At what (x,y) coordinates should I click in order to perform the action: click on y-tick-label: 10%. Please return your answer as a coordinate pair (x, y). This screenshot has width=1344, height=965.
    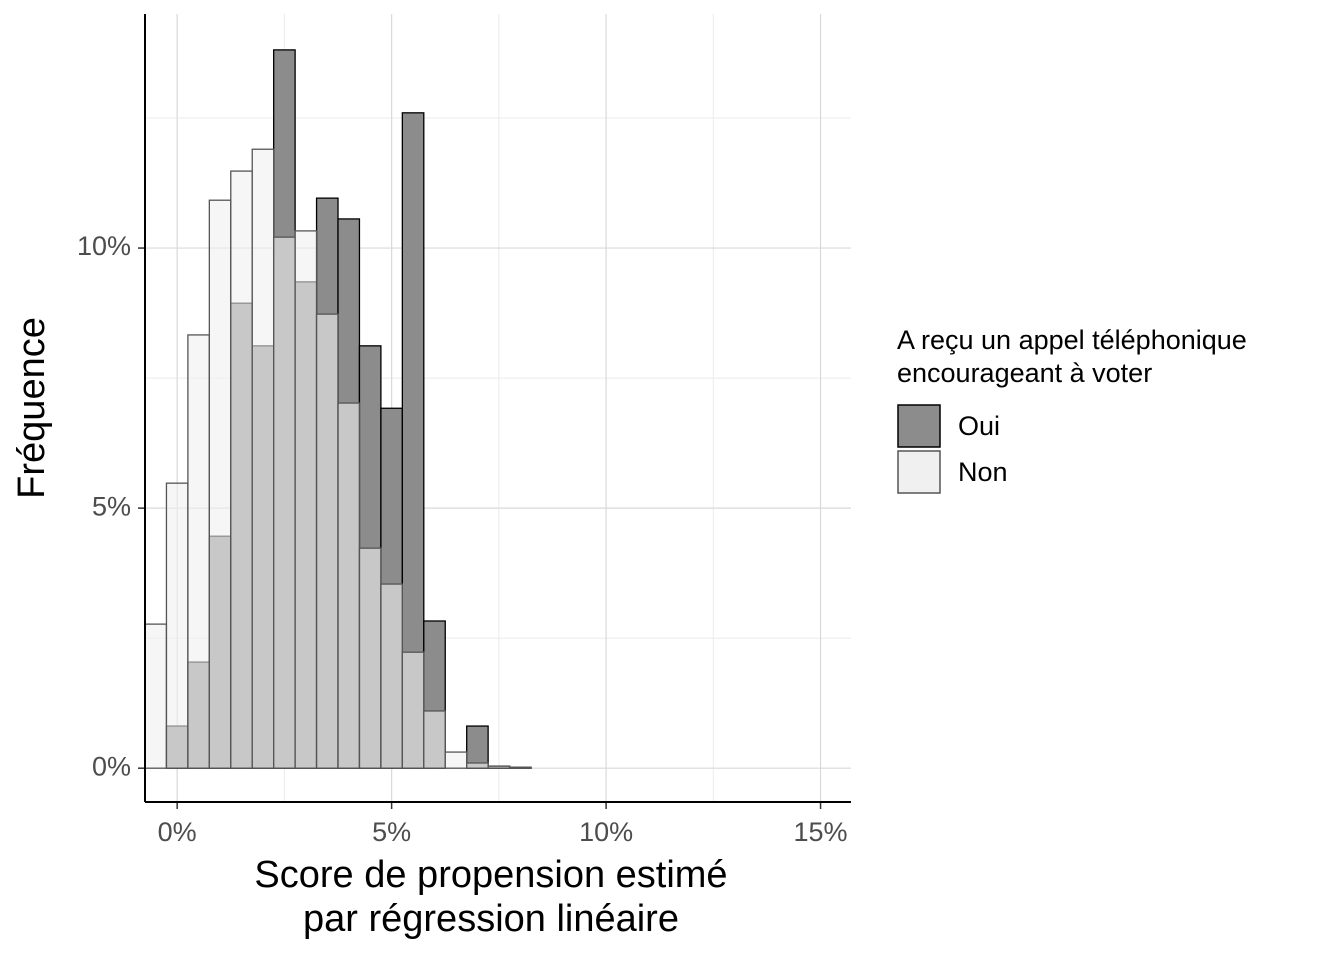
    Looking at the image, I should click on (104, 246).